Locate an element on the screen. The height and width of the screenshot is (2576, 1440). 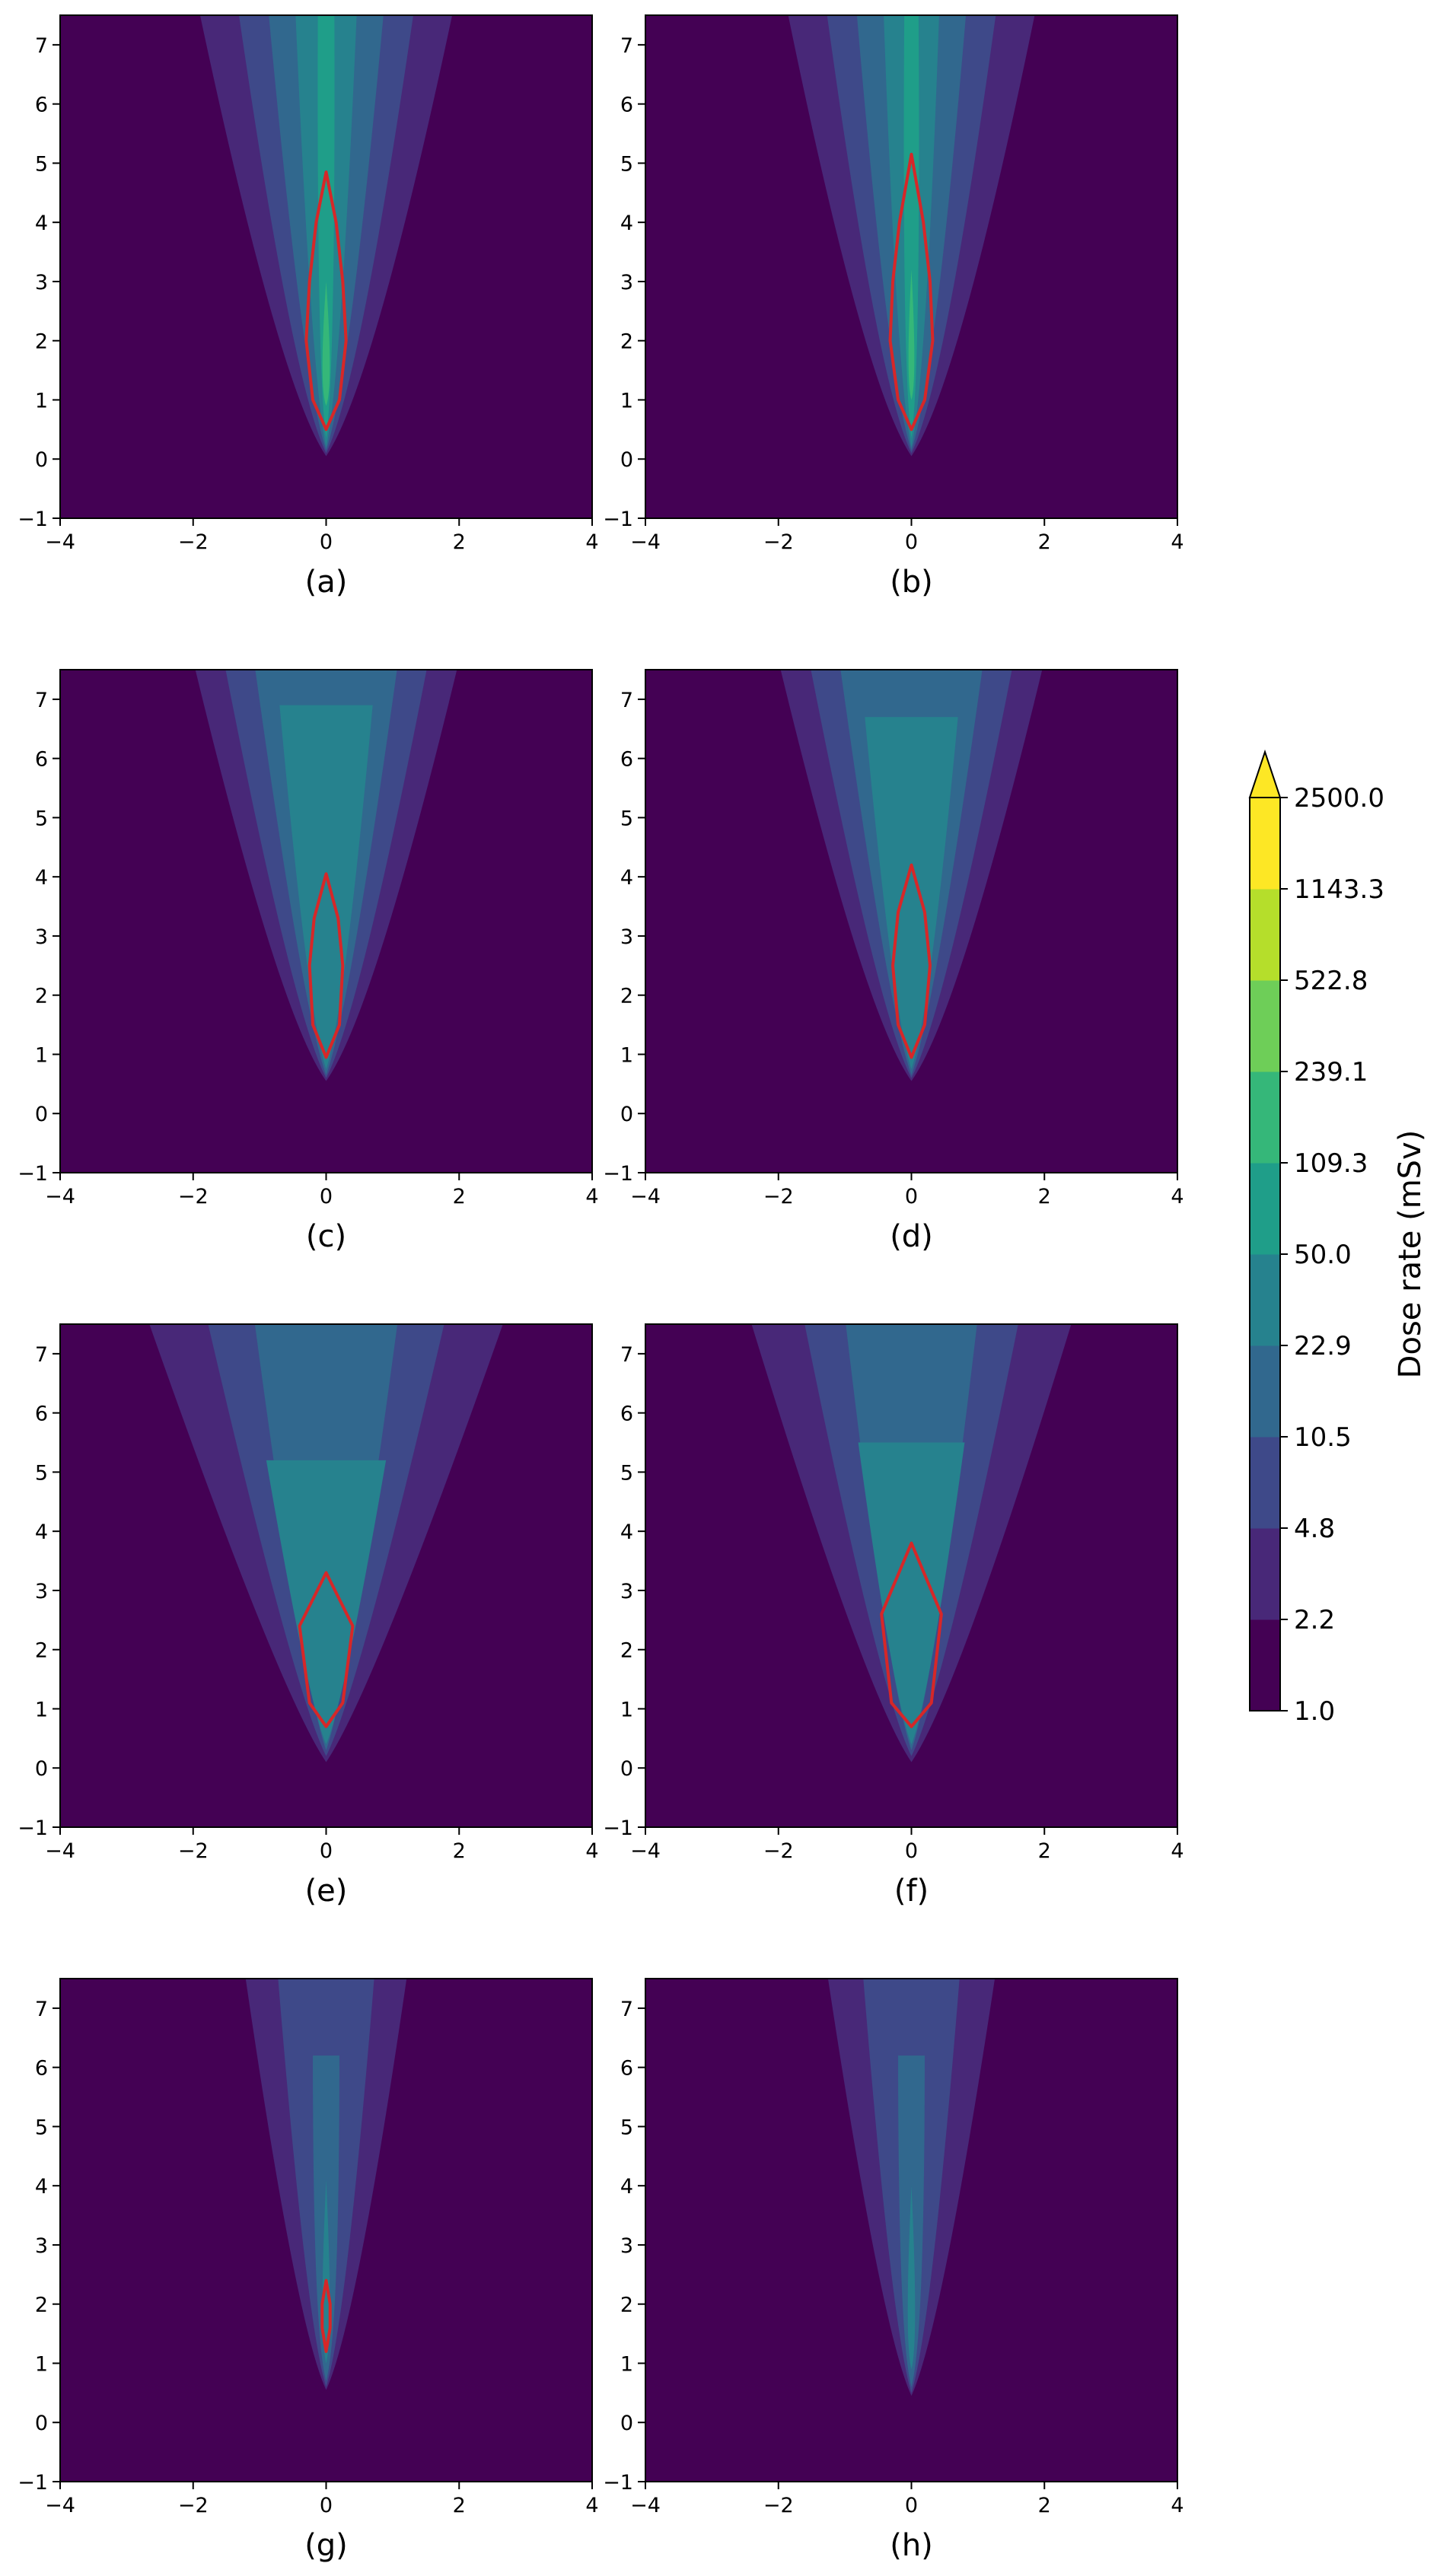
colorbar-label: Dose rate (mSv) is located at coordinates (1410, 1254).